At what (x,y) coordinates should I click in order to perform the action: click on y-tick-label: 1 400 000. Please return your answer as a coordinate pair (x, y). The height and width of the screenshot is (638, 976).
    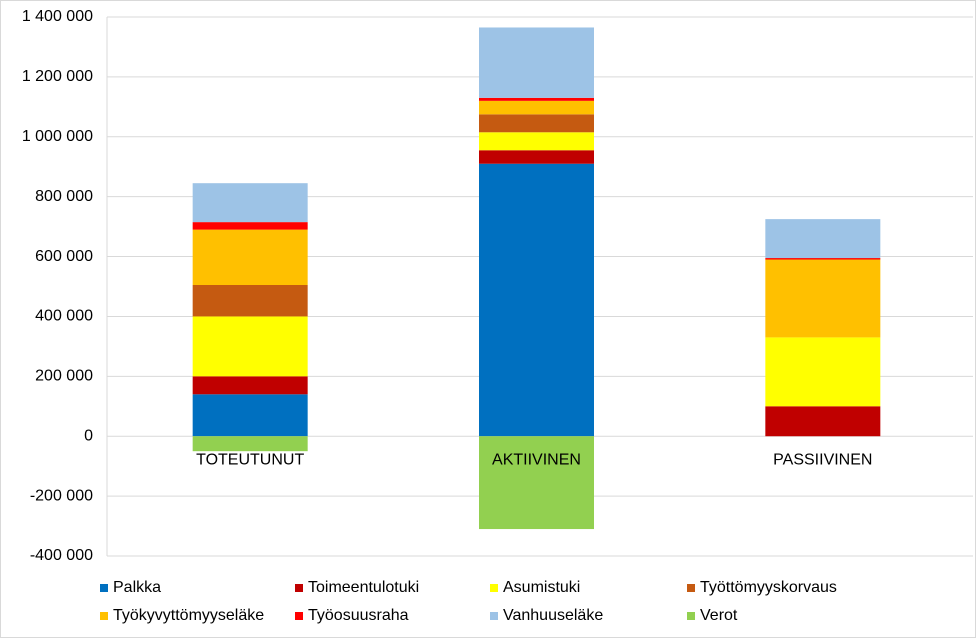
    Looking at the image, I should click on (57, 16).